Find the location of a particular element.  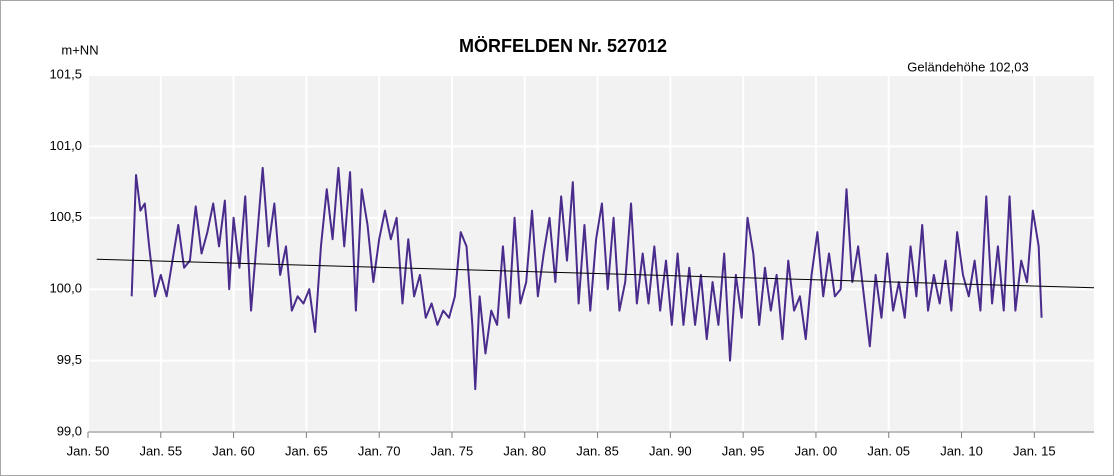

y-tick-label: 99,0 is located at coordinates (69, 430).